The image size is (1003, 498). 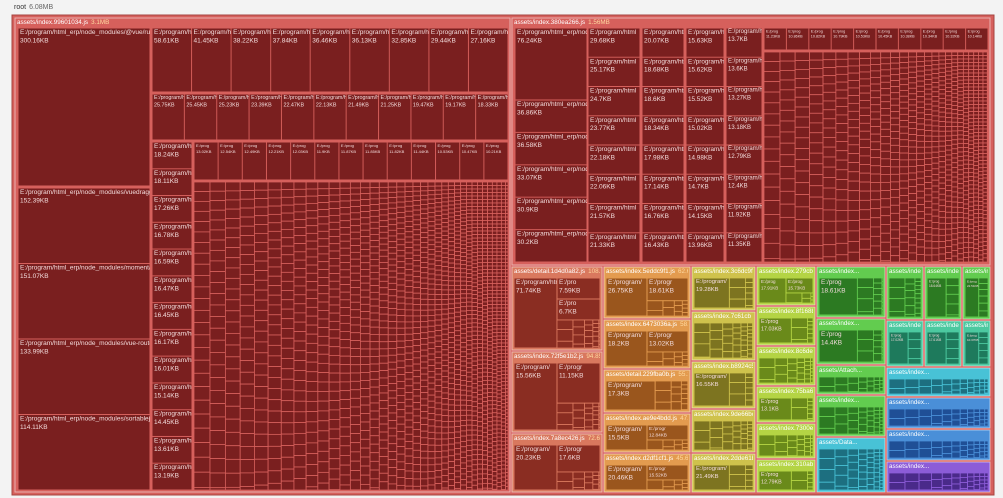 I want to click on leaf: E:/program/20.23KB, so click(x=535, y=467).